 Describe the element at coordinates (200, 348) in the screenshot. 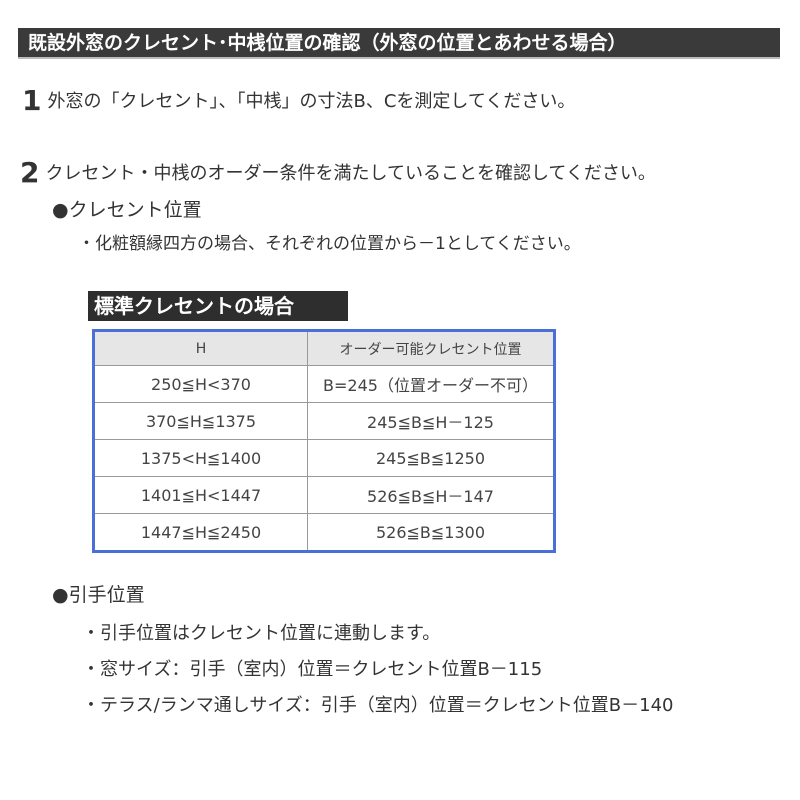

I see `header-cell: H` at that location.